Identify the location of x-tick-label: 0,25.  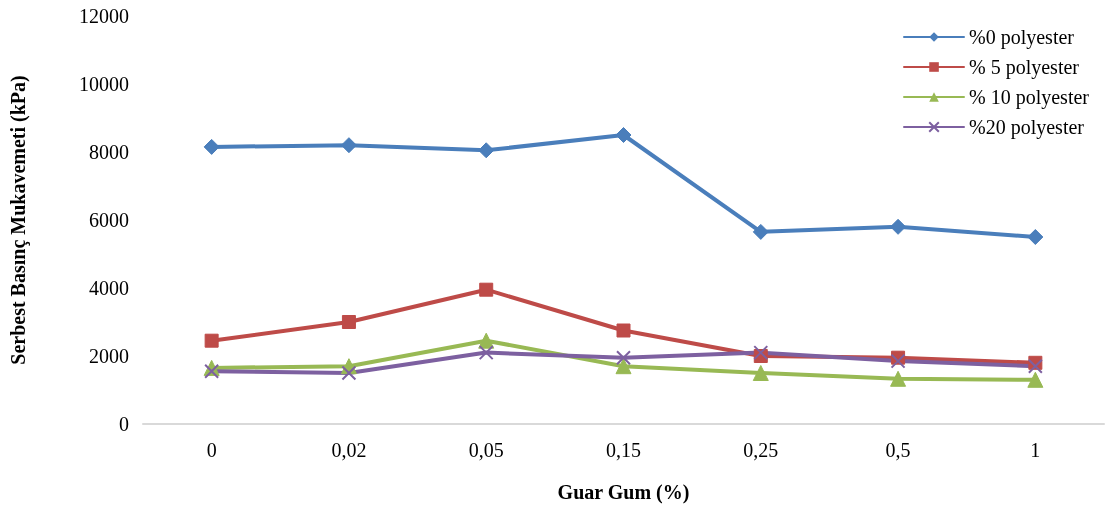
(761, 450).